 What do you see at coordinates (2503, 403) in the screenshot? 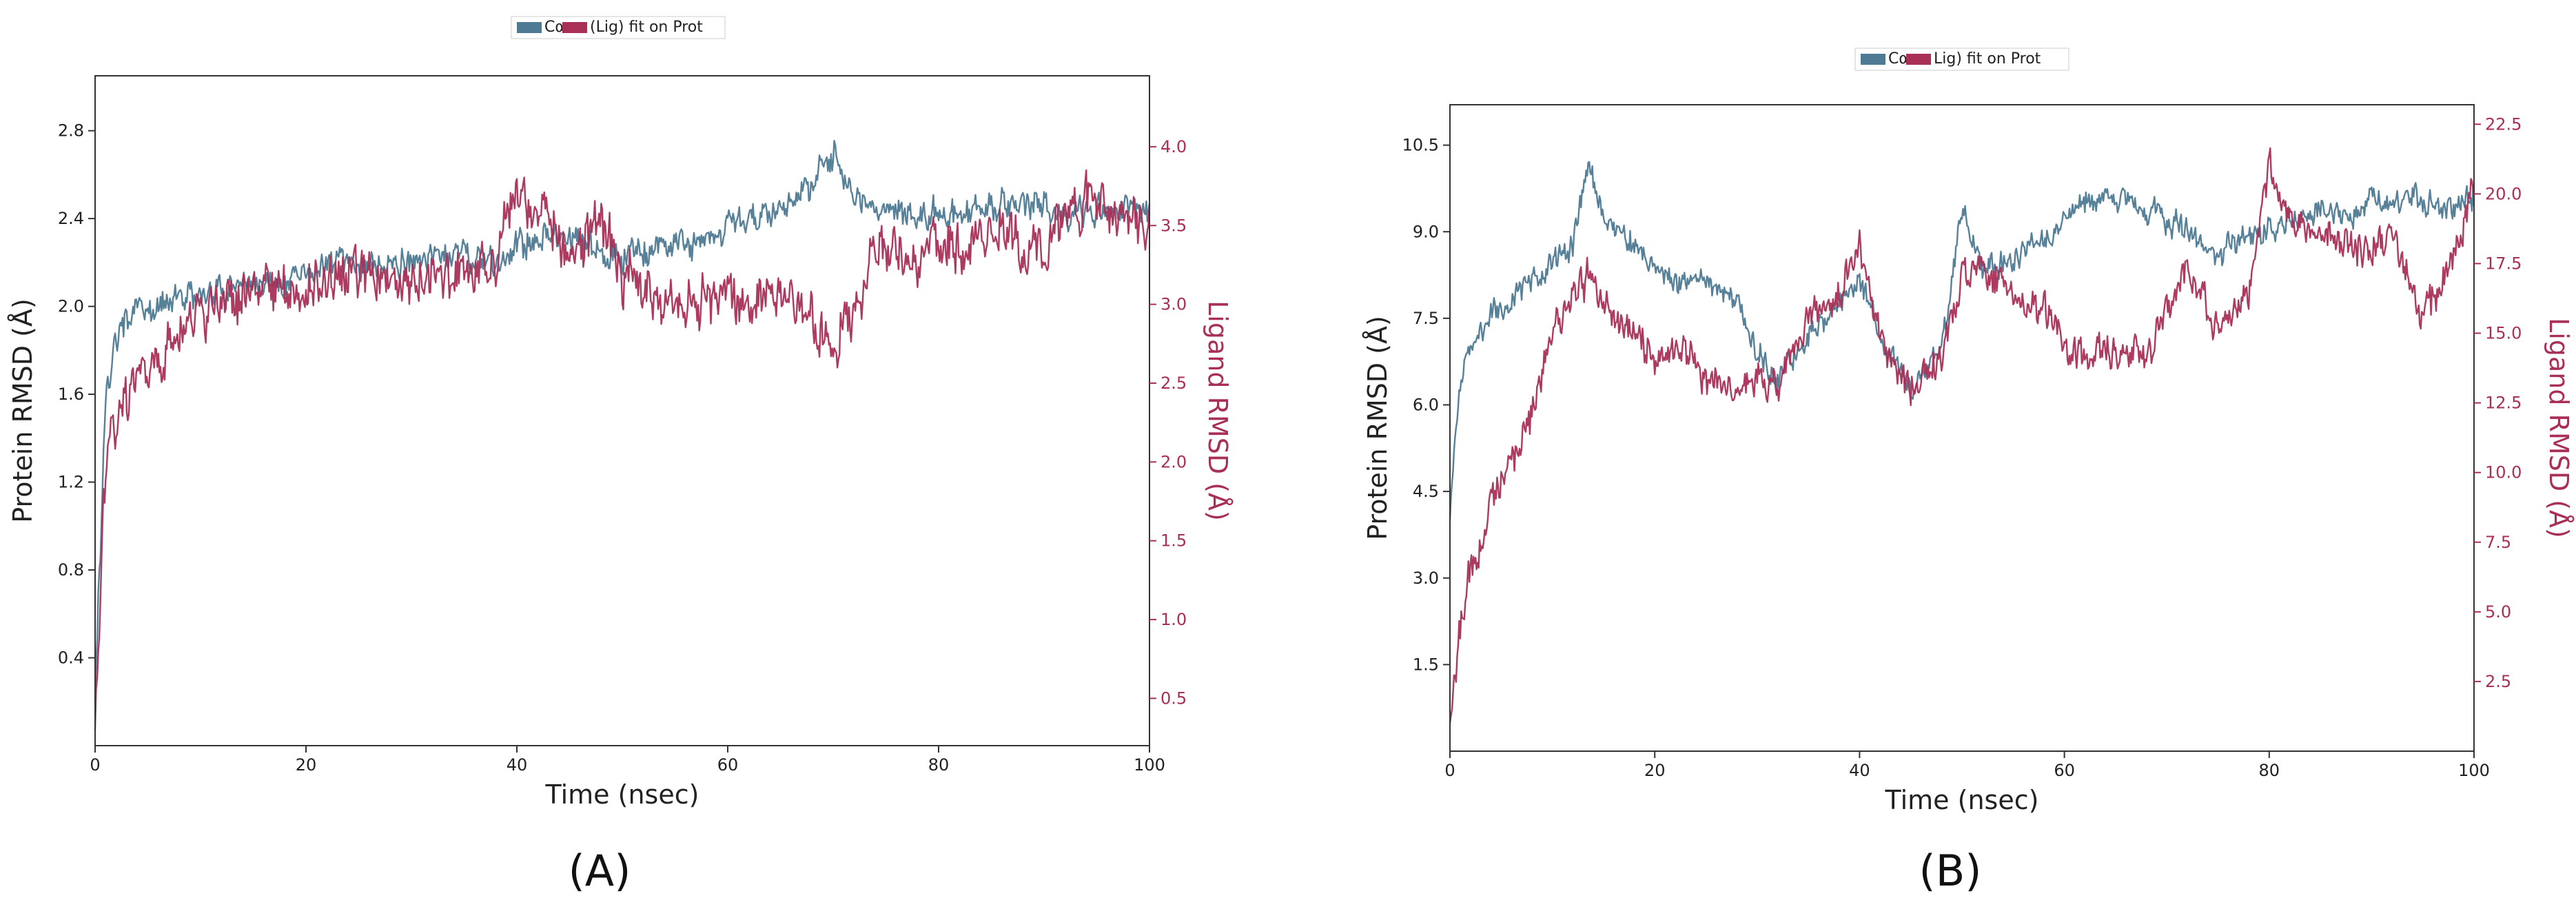
I see `y-right-tick-label: 12.5` at bounding box center [2503, 403].